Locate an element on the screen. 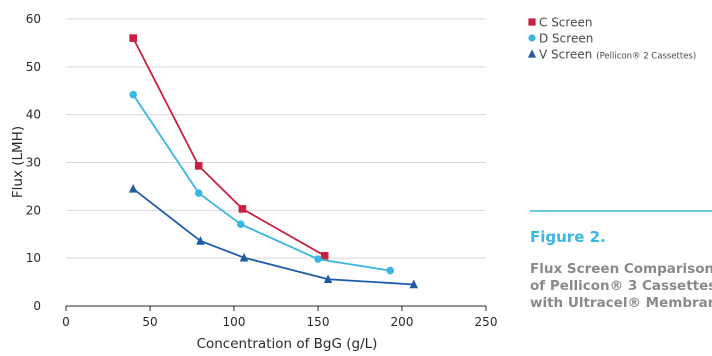 The height and width of the screenshot is (356, 712). x-tick-label: 200 is located at coordinates (402, 322).